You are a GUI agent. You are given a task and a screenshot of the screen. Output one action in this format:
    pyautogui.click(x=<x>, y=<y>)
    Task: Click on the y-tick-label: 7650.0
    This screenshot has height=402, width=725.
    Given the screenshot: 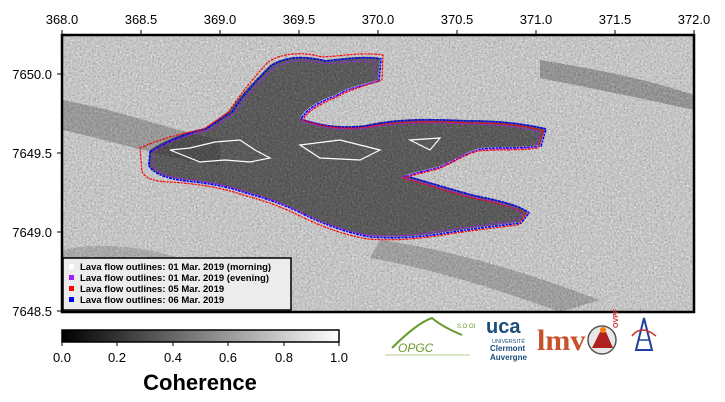 What is the action you would take?
    pyautogui.click(x=32, y=74)
    